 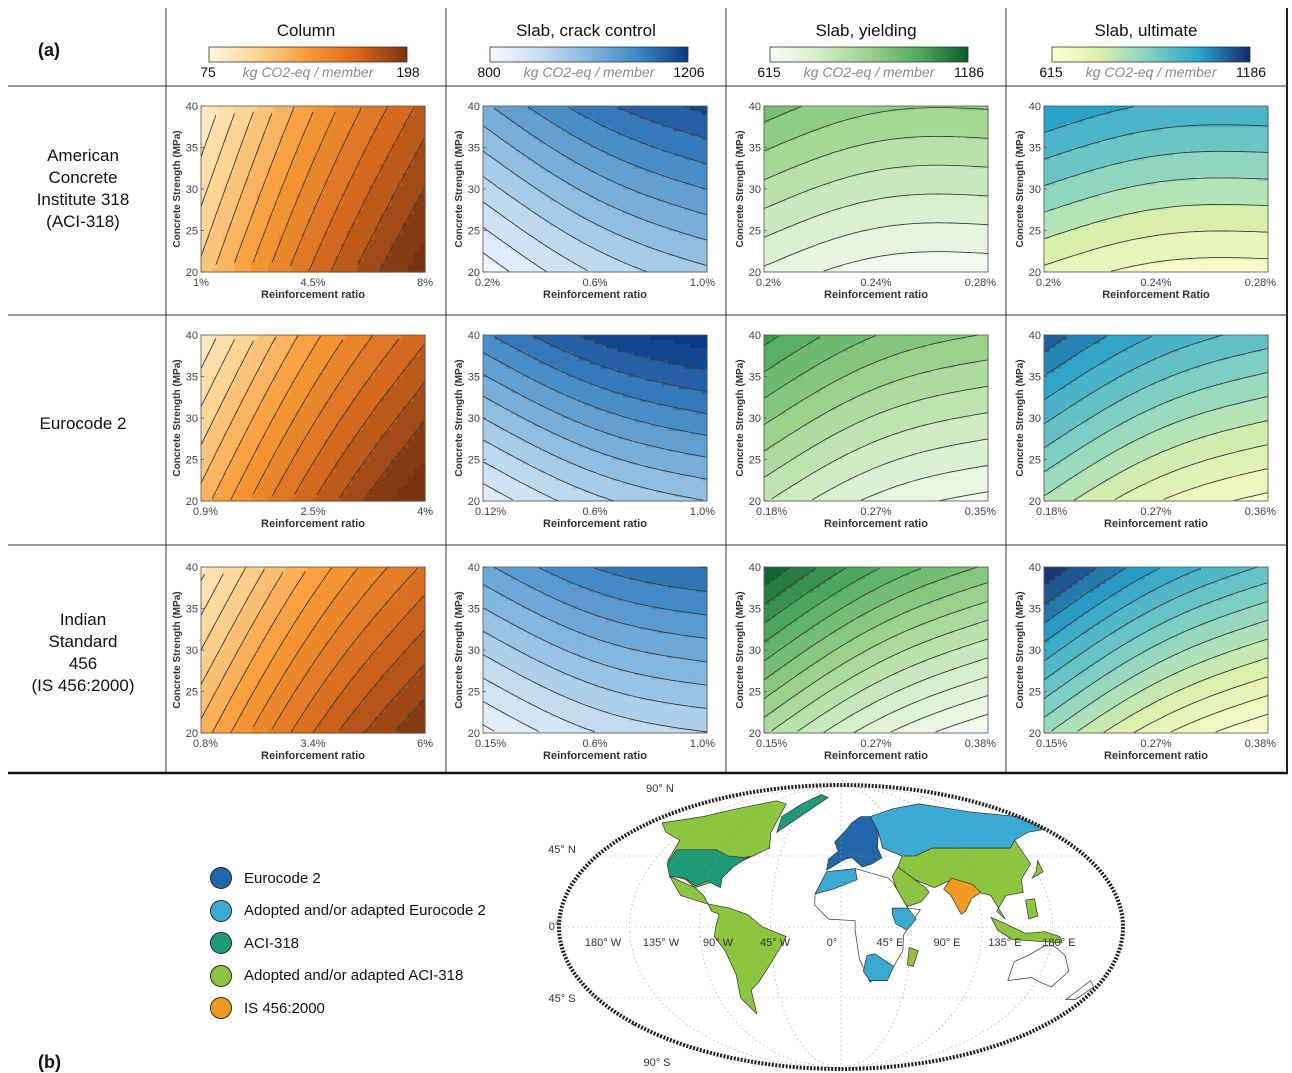 I want to click on panel-a-label: (a), so click(x=49, y=50).